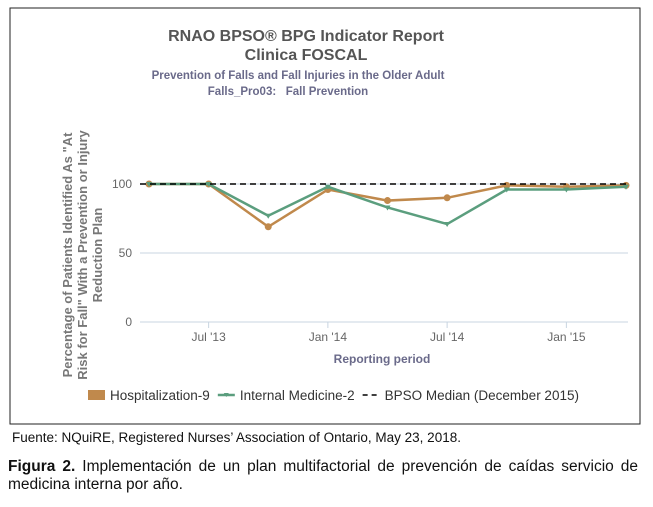 Image resolution: width=653 pixels, height=507 pixels. What do you see at coordinates (160, 395) in the screenshot?
I see `legend-label: Hospitalization-9` at bounding box center [160, 395].